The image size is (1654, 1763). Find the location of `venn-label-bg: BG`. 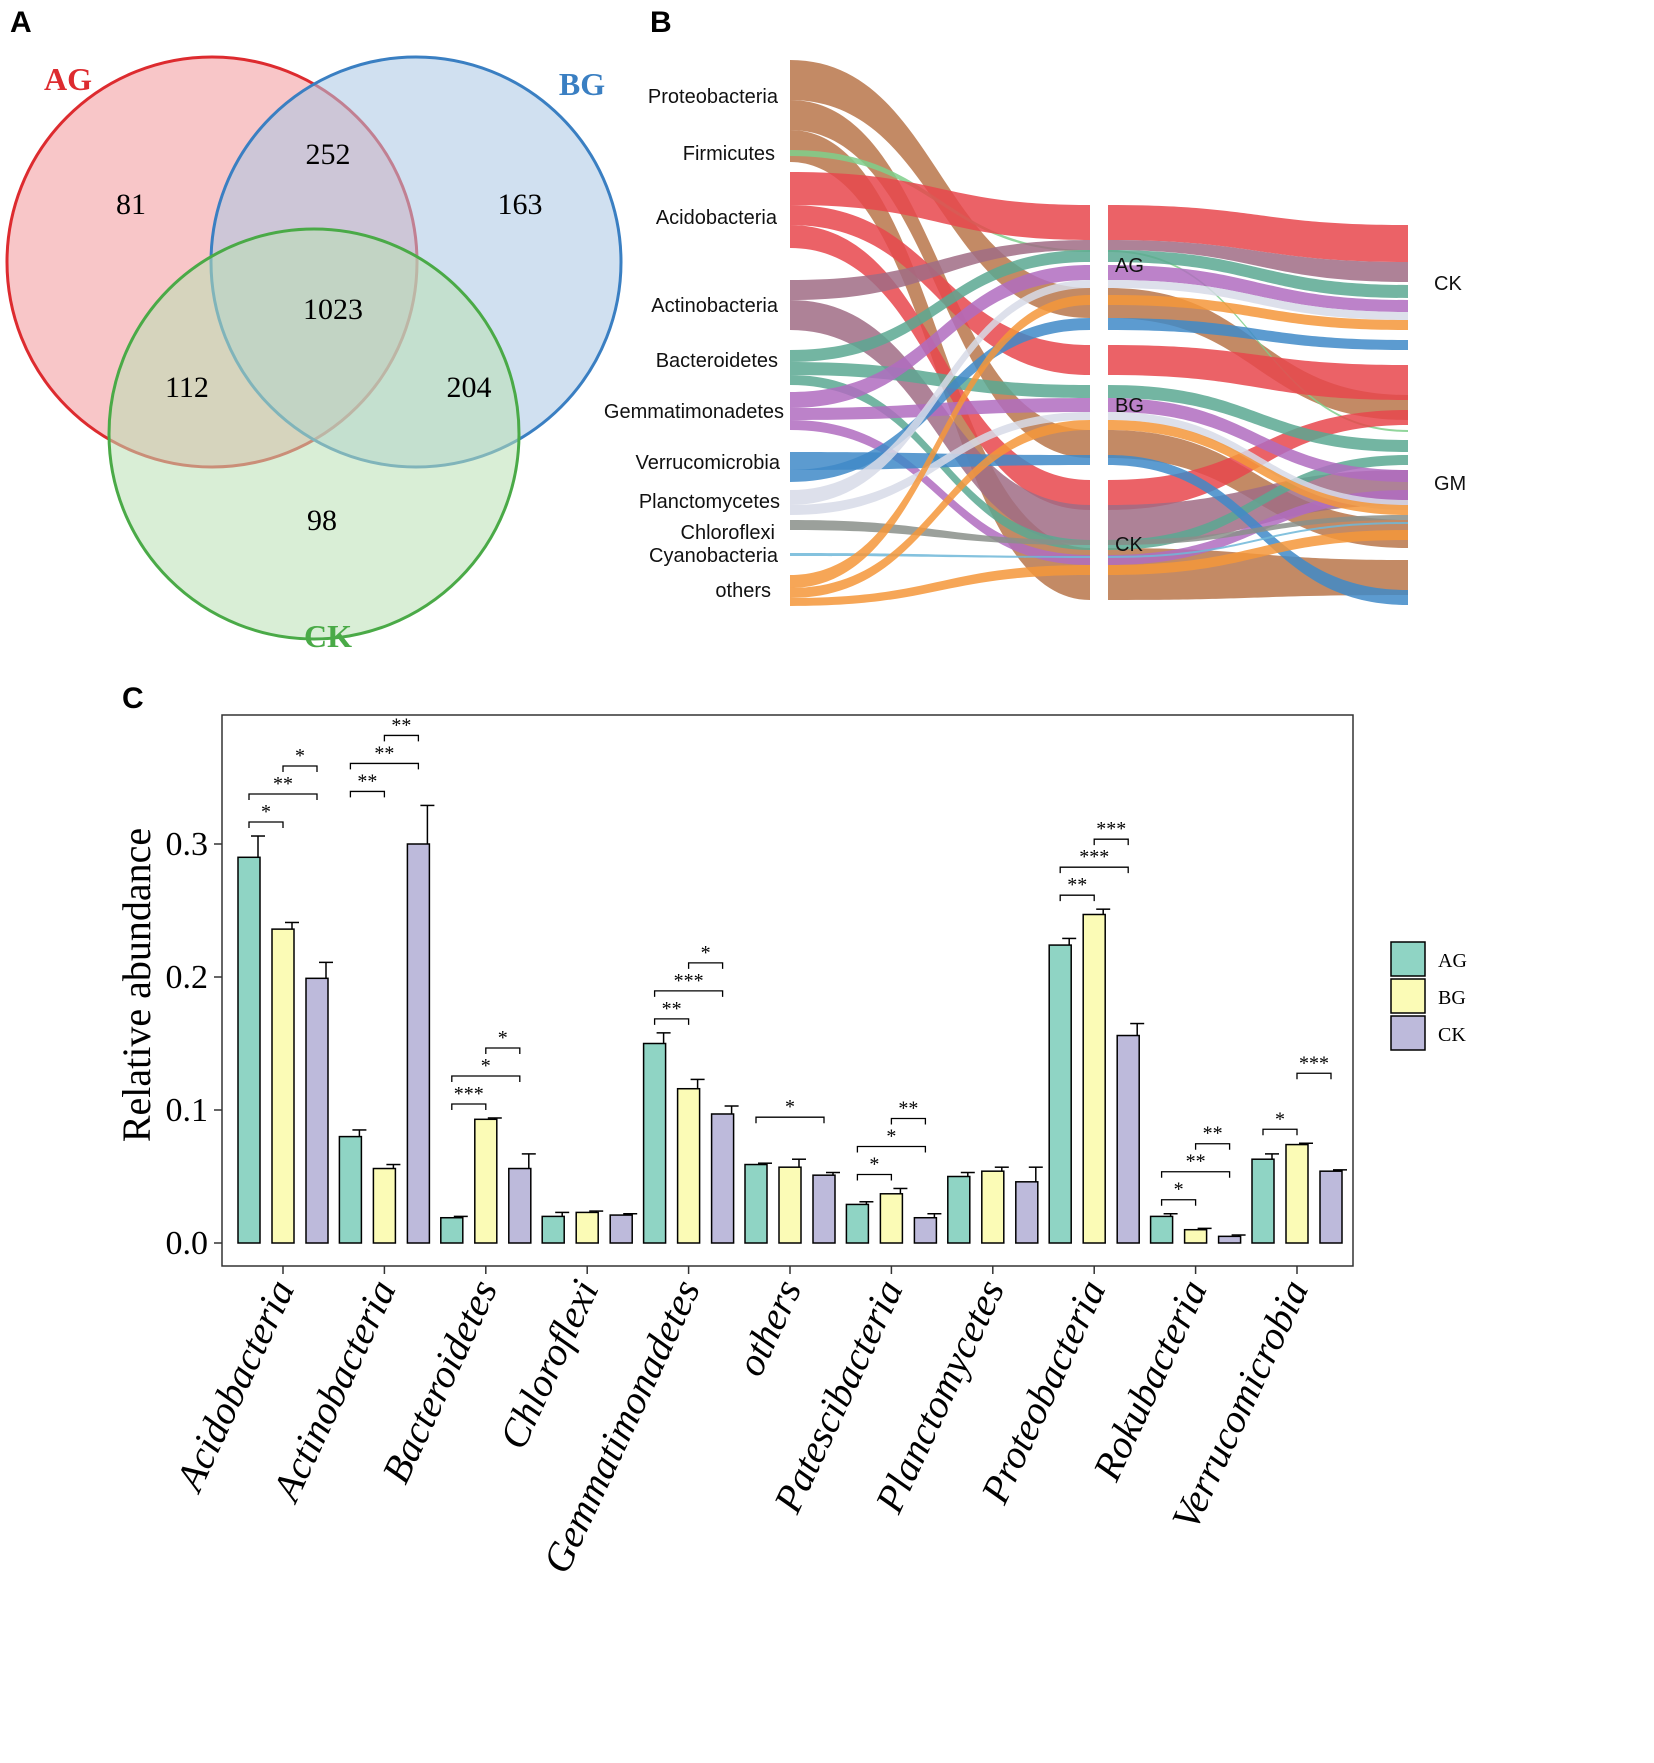

venn-label-bg: BG is located at coordinates (582, 84).